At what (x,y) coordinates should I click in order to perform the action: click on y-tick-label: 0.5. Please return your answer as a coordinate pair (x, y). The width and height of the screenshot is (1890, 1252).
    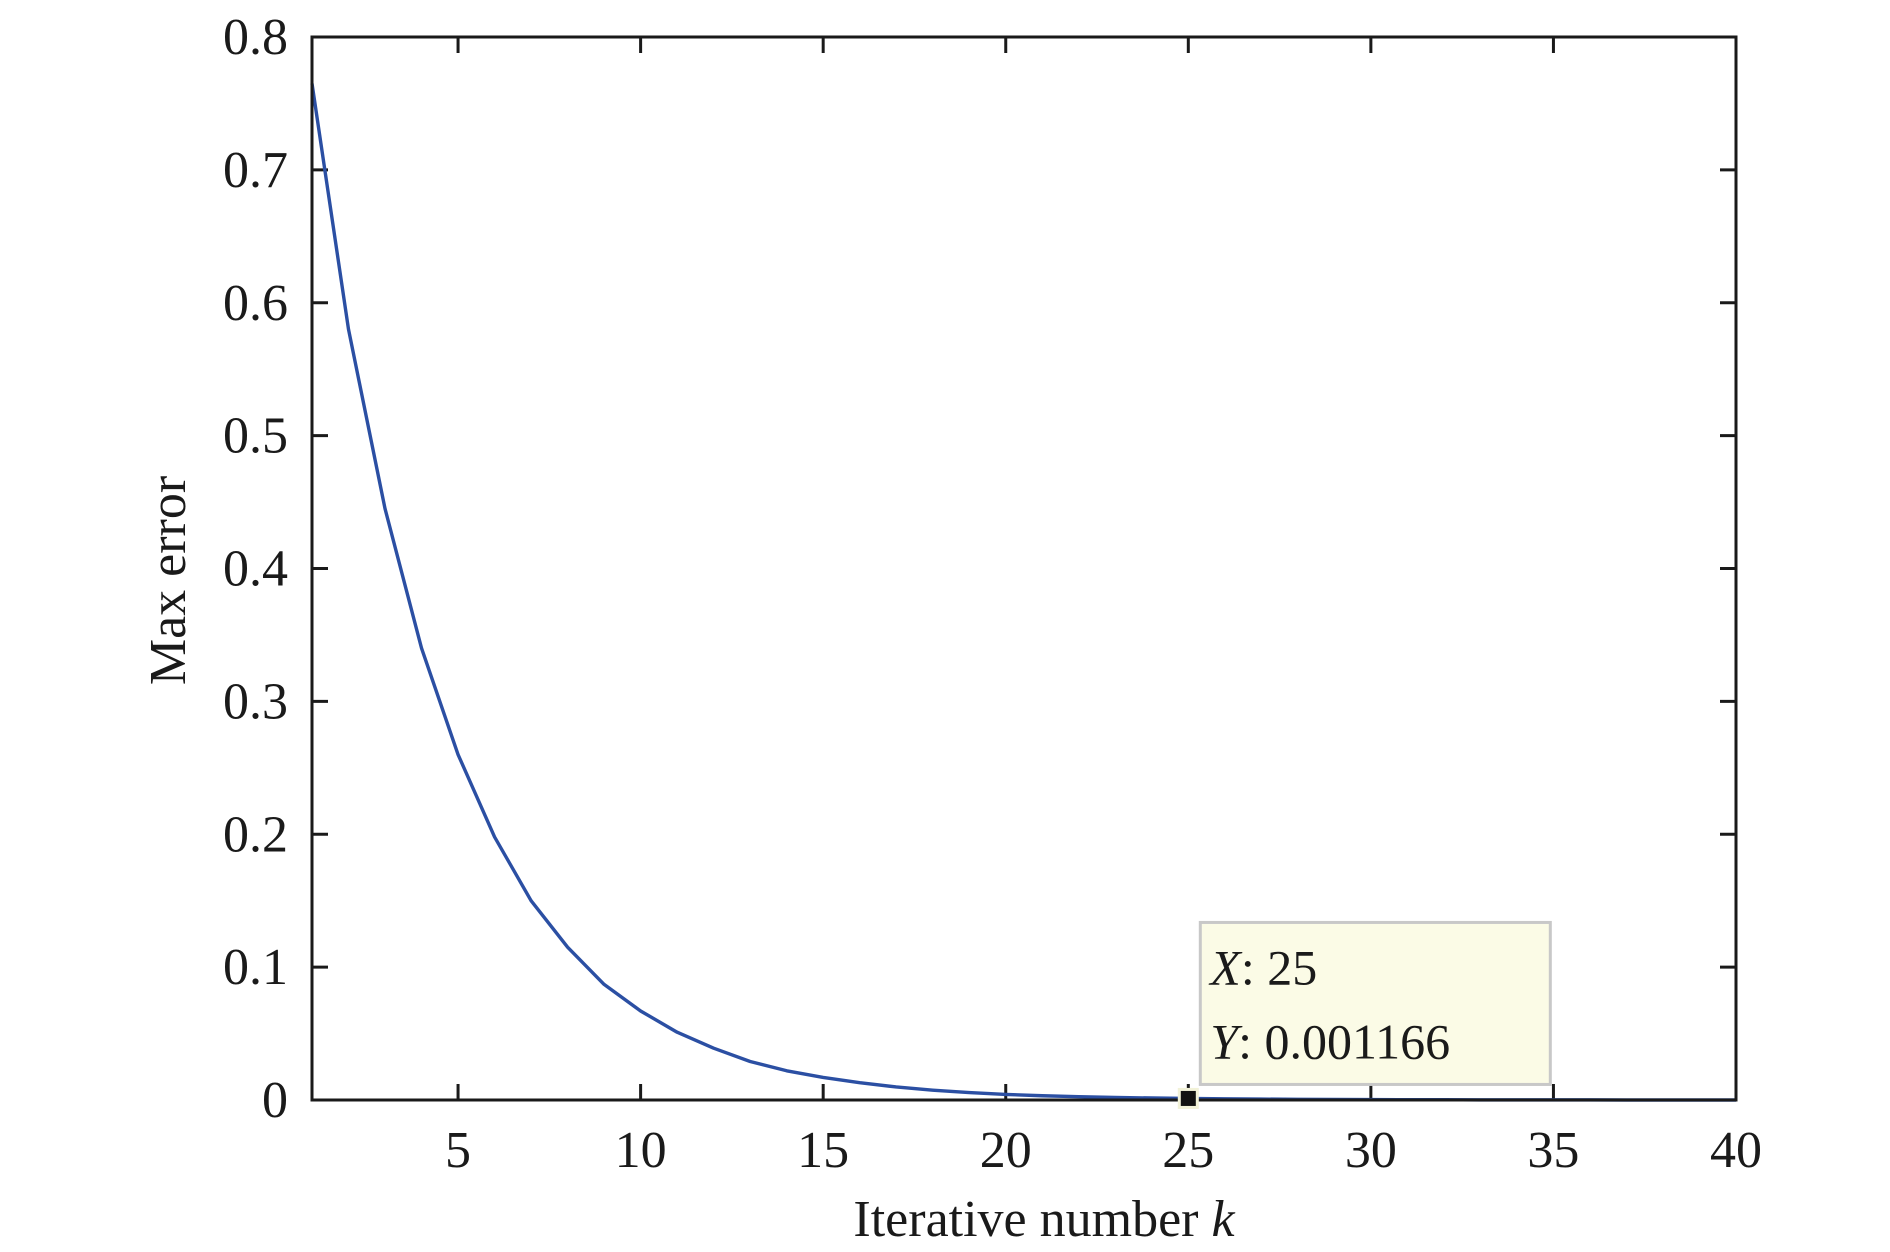
    Looking at the image, I should click on (255, 436).